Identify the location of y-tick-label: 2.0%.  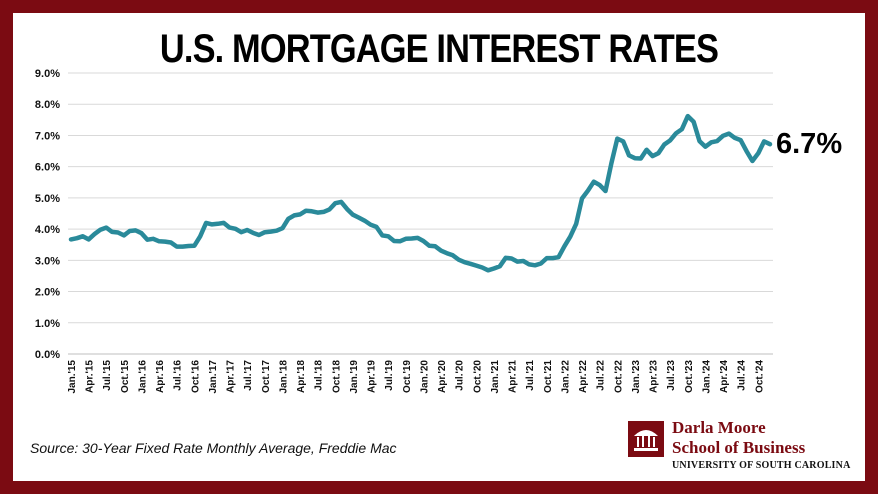
(47, 293).